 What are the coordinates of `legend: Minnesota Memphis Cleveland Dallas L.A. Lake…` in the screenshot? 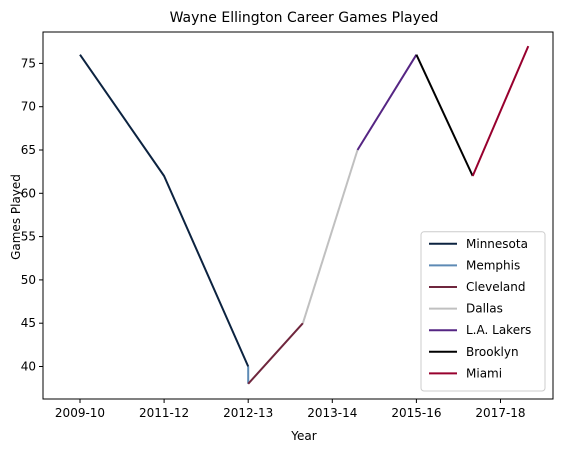 It's located at (483, 311).